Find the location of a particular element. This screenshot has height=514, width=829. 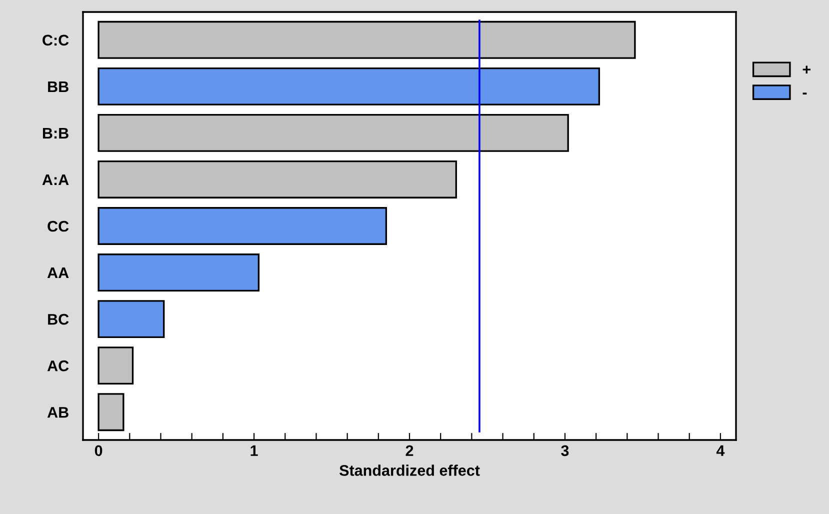

x-axis-title: Standardized effect is located at coordinates (409, 470).